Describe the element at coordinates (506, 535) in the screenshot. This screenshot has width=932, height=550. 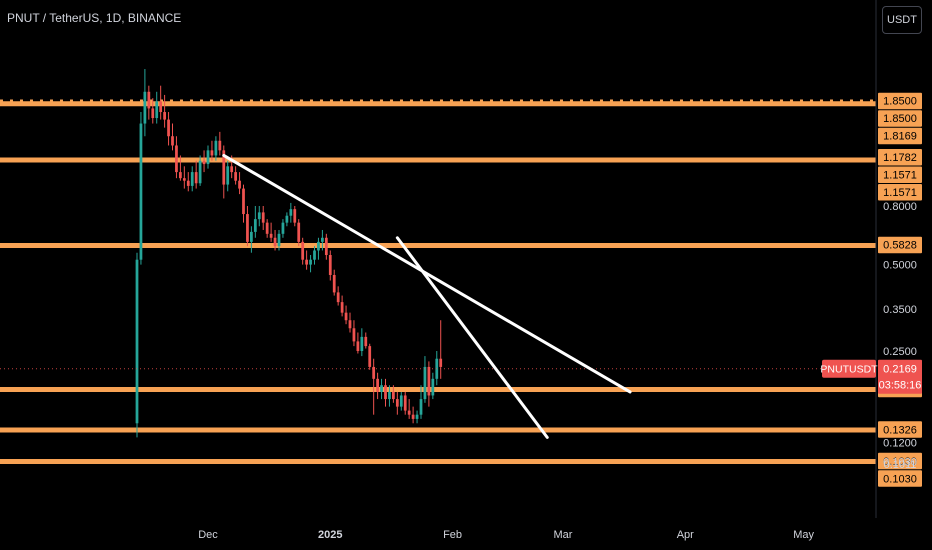
I see `time-axis: Dec 2025 Feb Mar Apr May` at that location.